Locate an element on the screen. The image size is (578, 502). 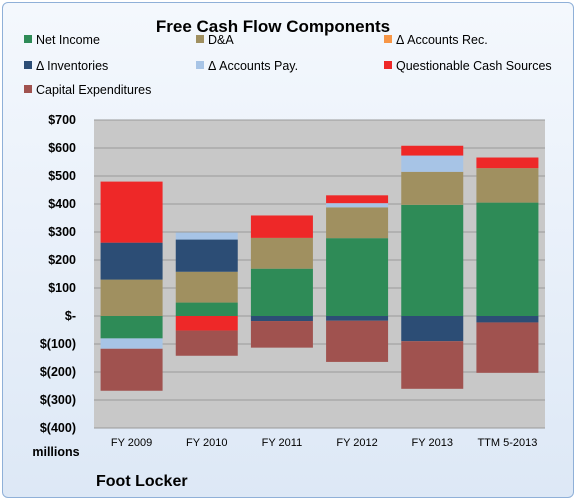
x-tick-label: FY 2012 is located at coordinates (356, 443).